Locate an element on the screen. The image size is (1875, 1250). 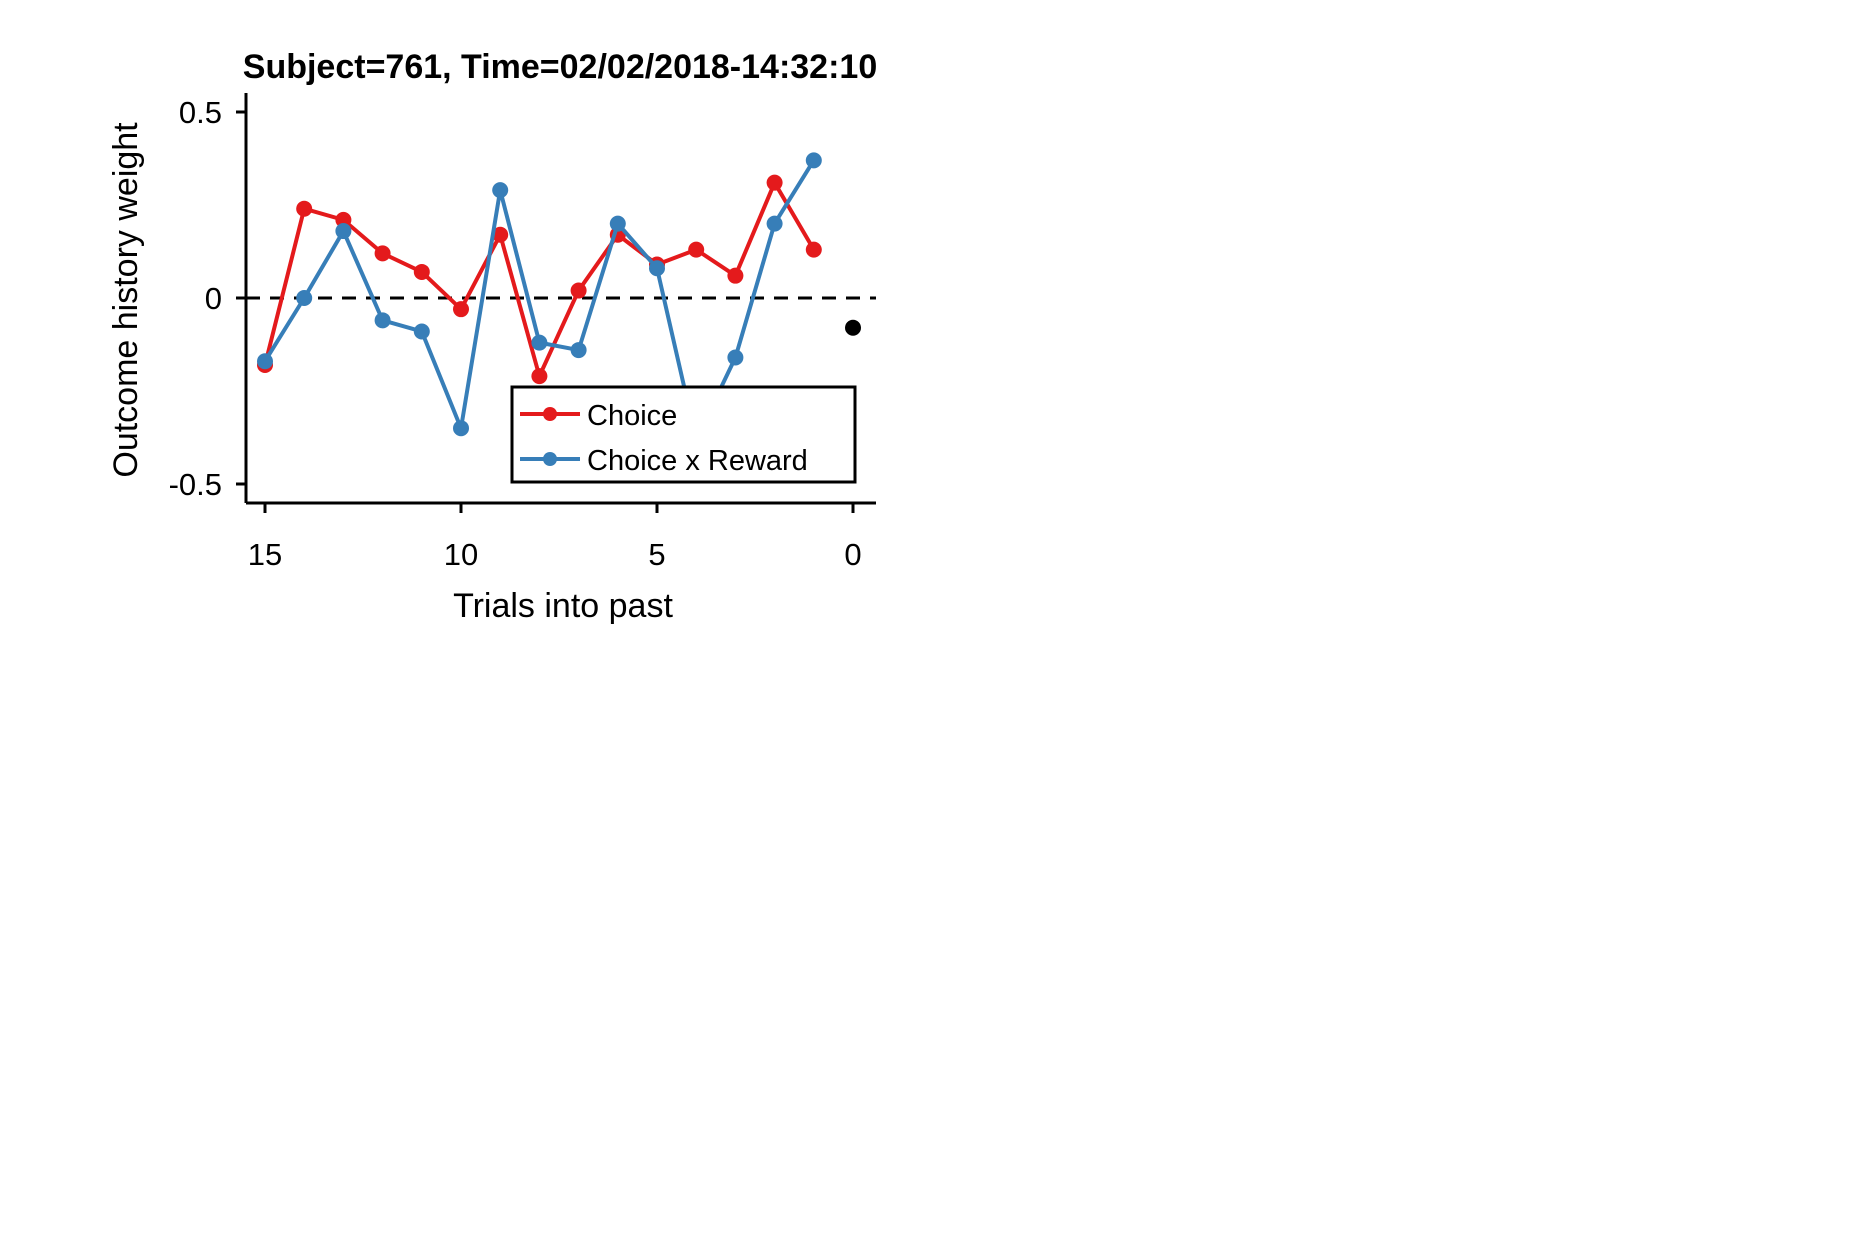
legend-box is located at coordinates (683, 434).